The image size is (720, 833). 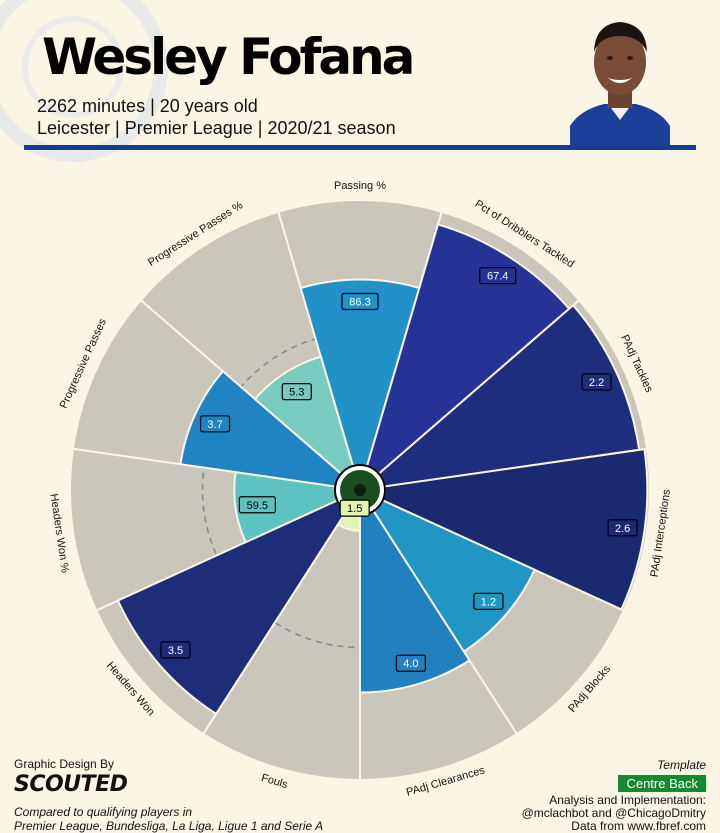 What do you see at coordinates (275, 781) in the screenshot?
I see `category-label: Fouls` at bounding box center [275, 781].